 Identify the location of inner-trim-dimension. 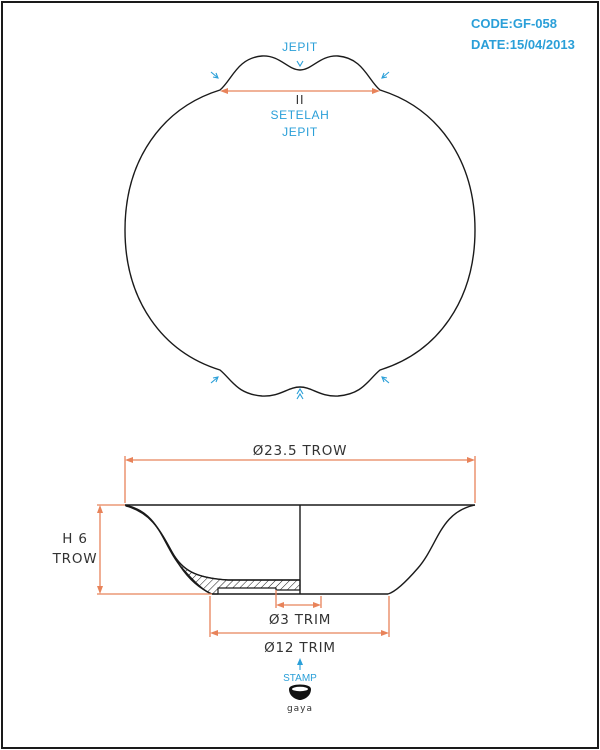
(298, 599).